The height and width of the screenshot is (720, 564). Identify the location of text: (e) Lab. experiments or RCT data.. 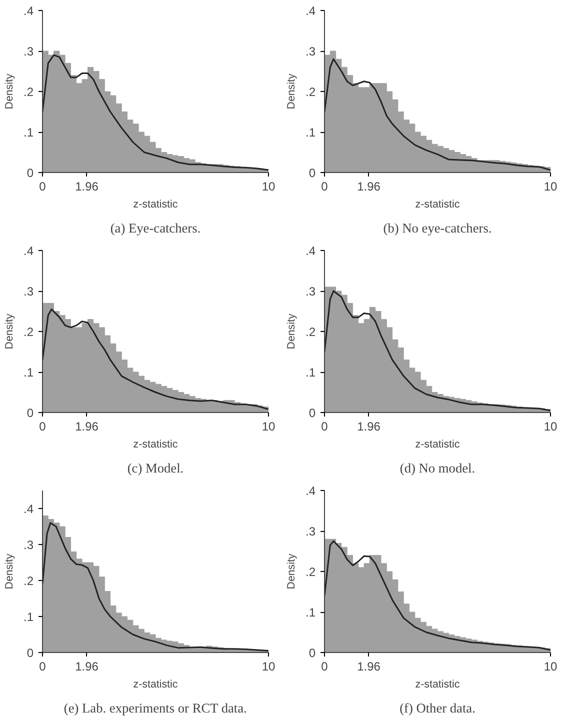
(155, 708).